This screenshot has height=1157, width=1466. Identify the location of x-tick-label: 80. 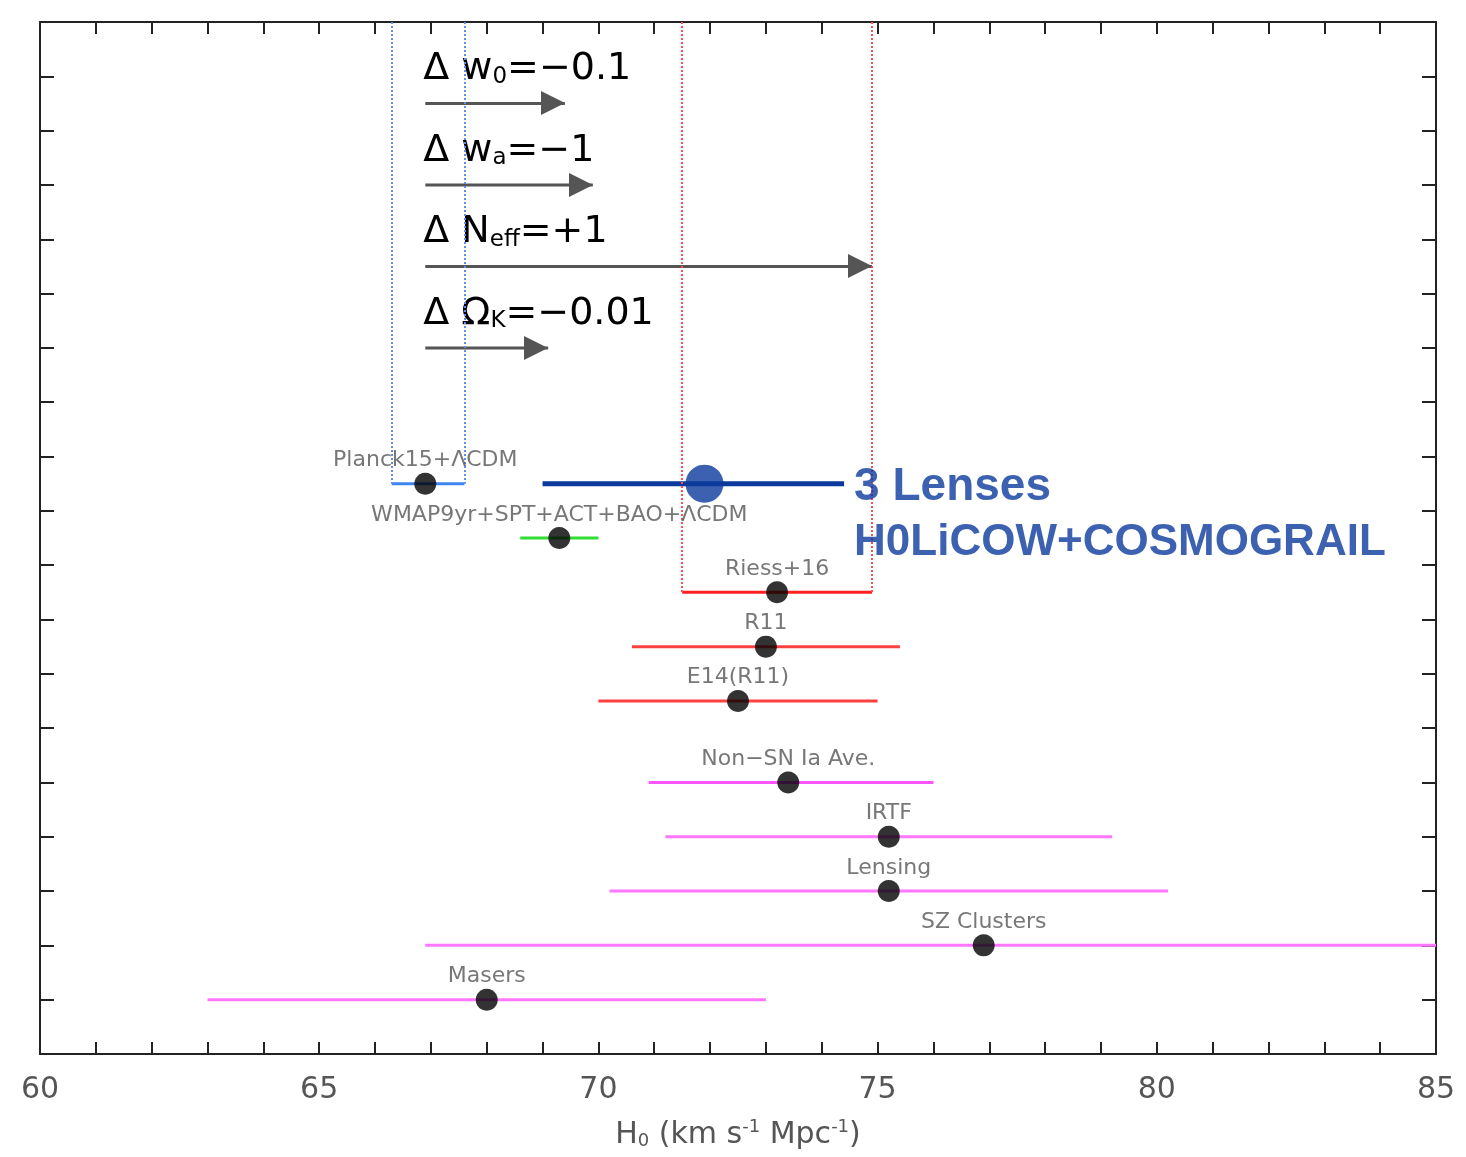
(1156, 1087).